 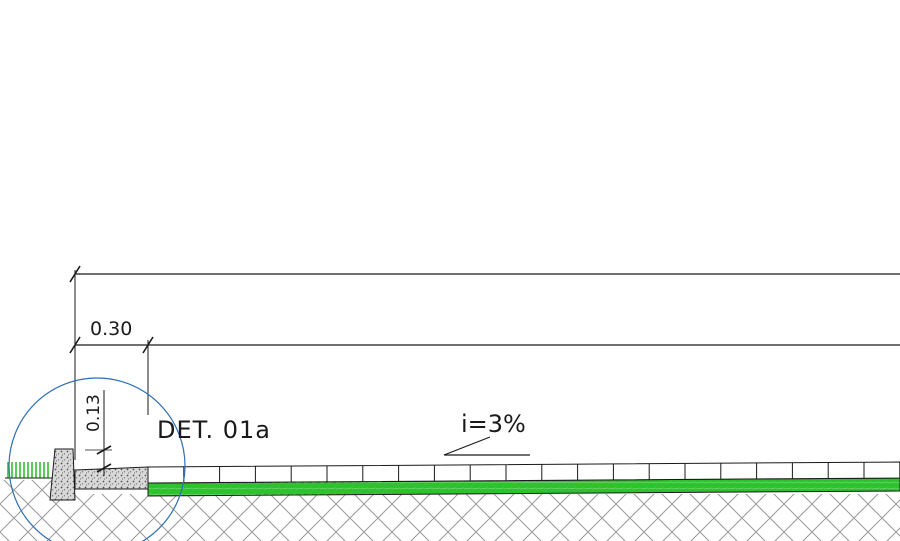 I want to click on ground-hatch-left, so click(x=26, y=487).